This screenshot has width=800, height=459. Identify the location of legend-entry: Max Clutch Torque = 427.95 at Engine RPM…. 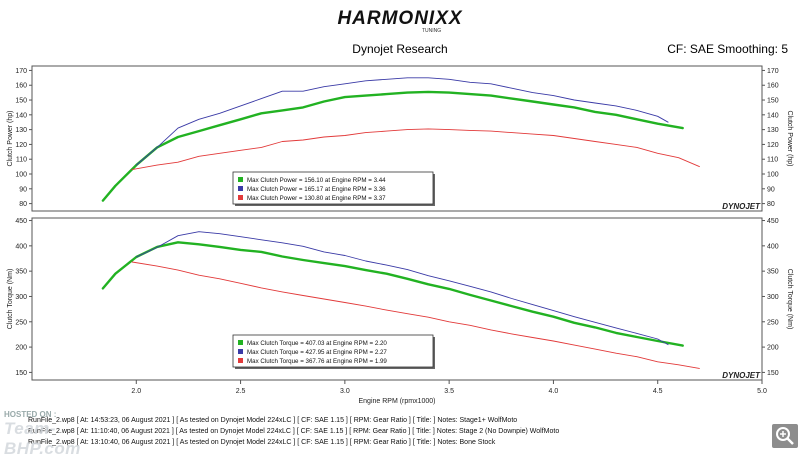
(317, 352).